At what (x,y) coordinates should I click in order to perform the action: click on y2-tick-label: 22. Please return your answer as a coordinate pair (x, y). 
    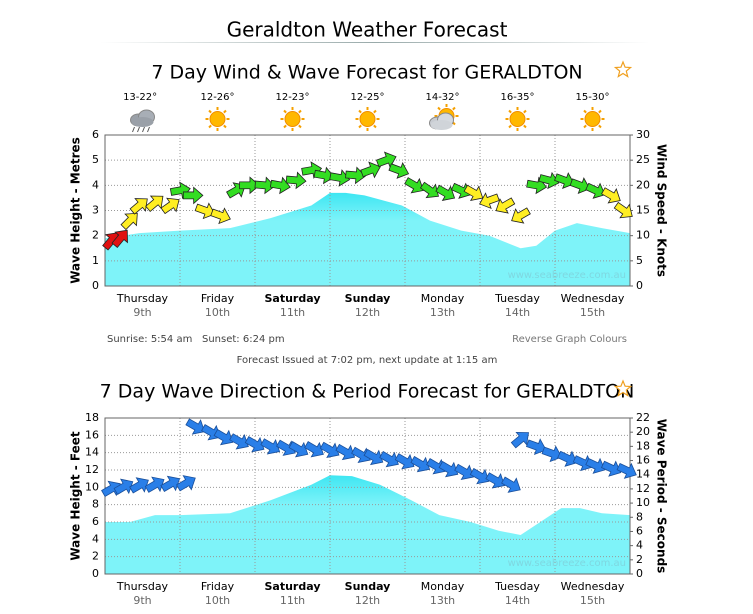
    Looking at the image, I should click on (643, 417).